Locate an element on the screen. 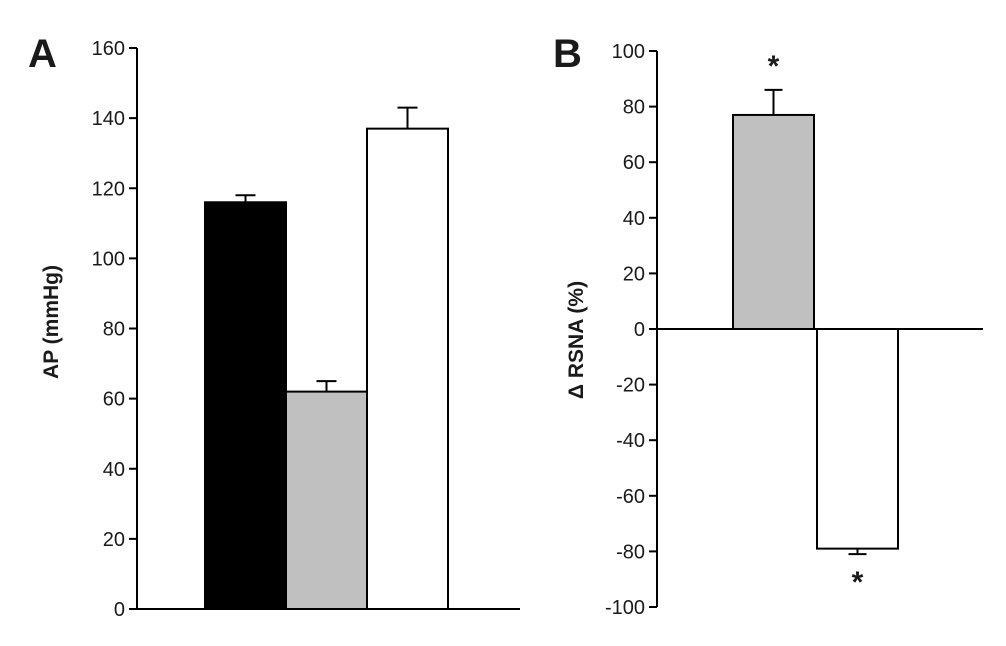 The image size is (1006, 646). panel-b-y-tick-label: 60 is located at coordinates (634, 163).